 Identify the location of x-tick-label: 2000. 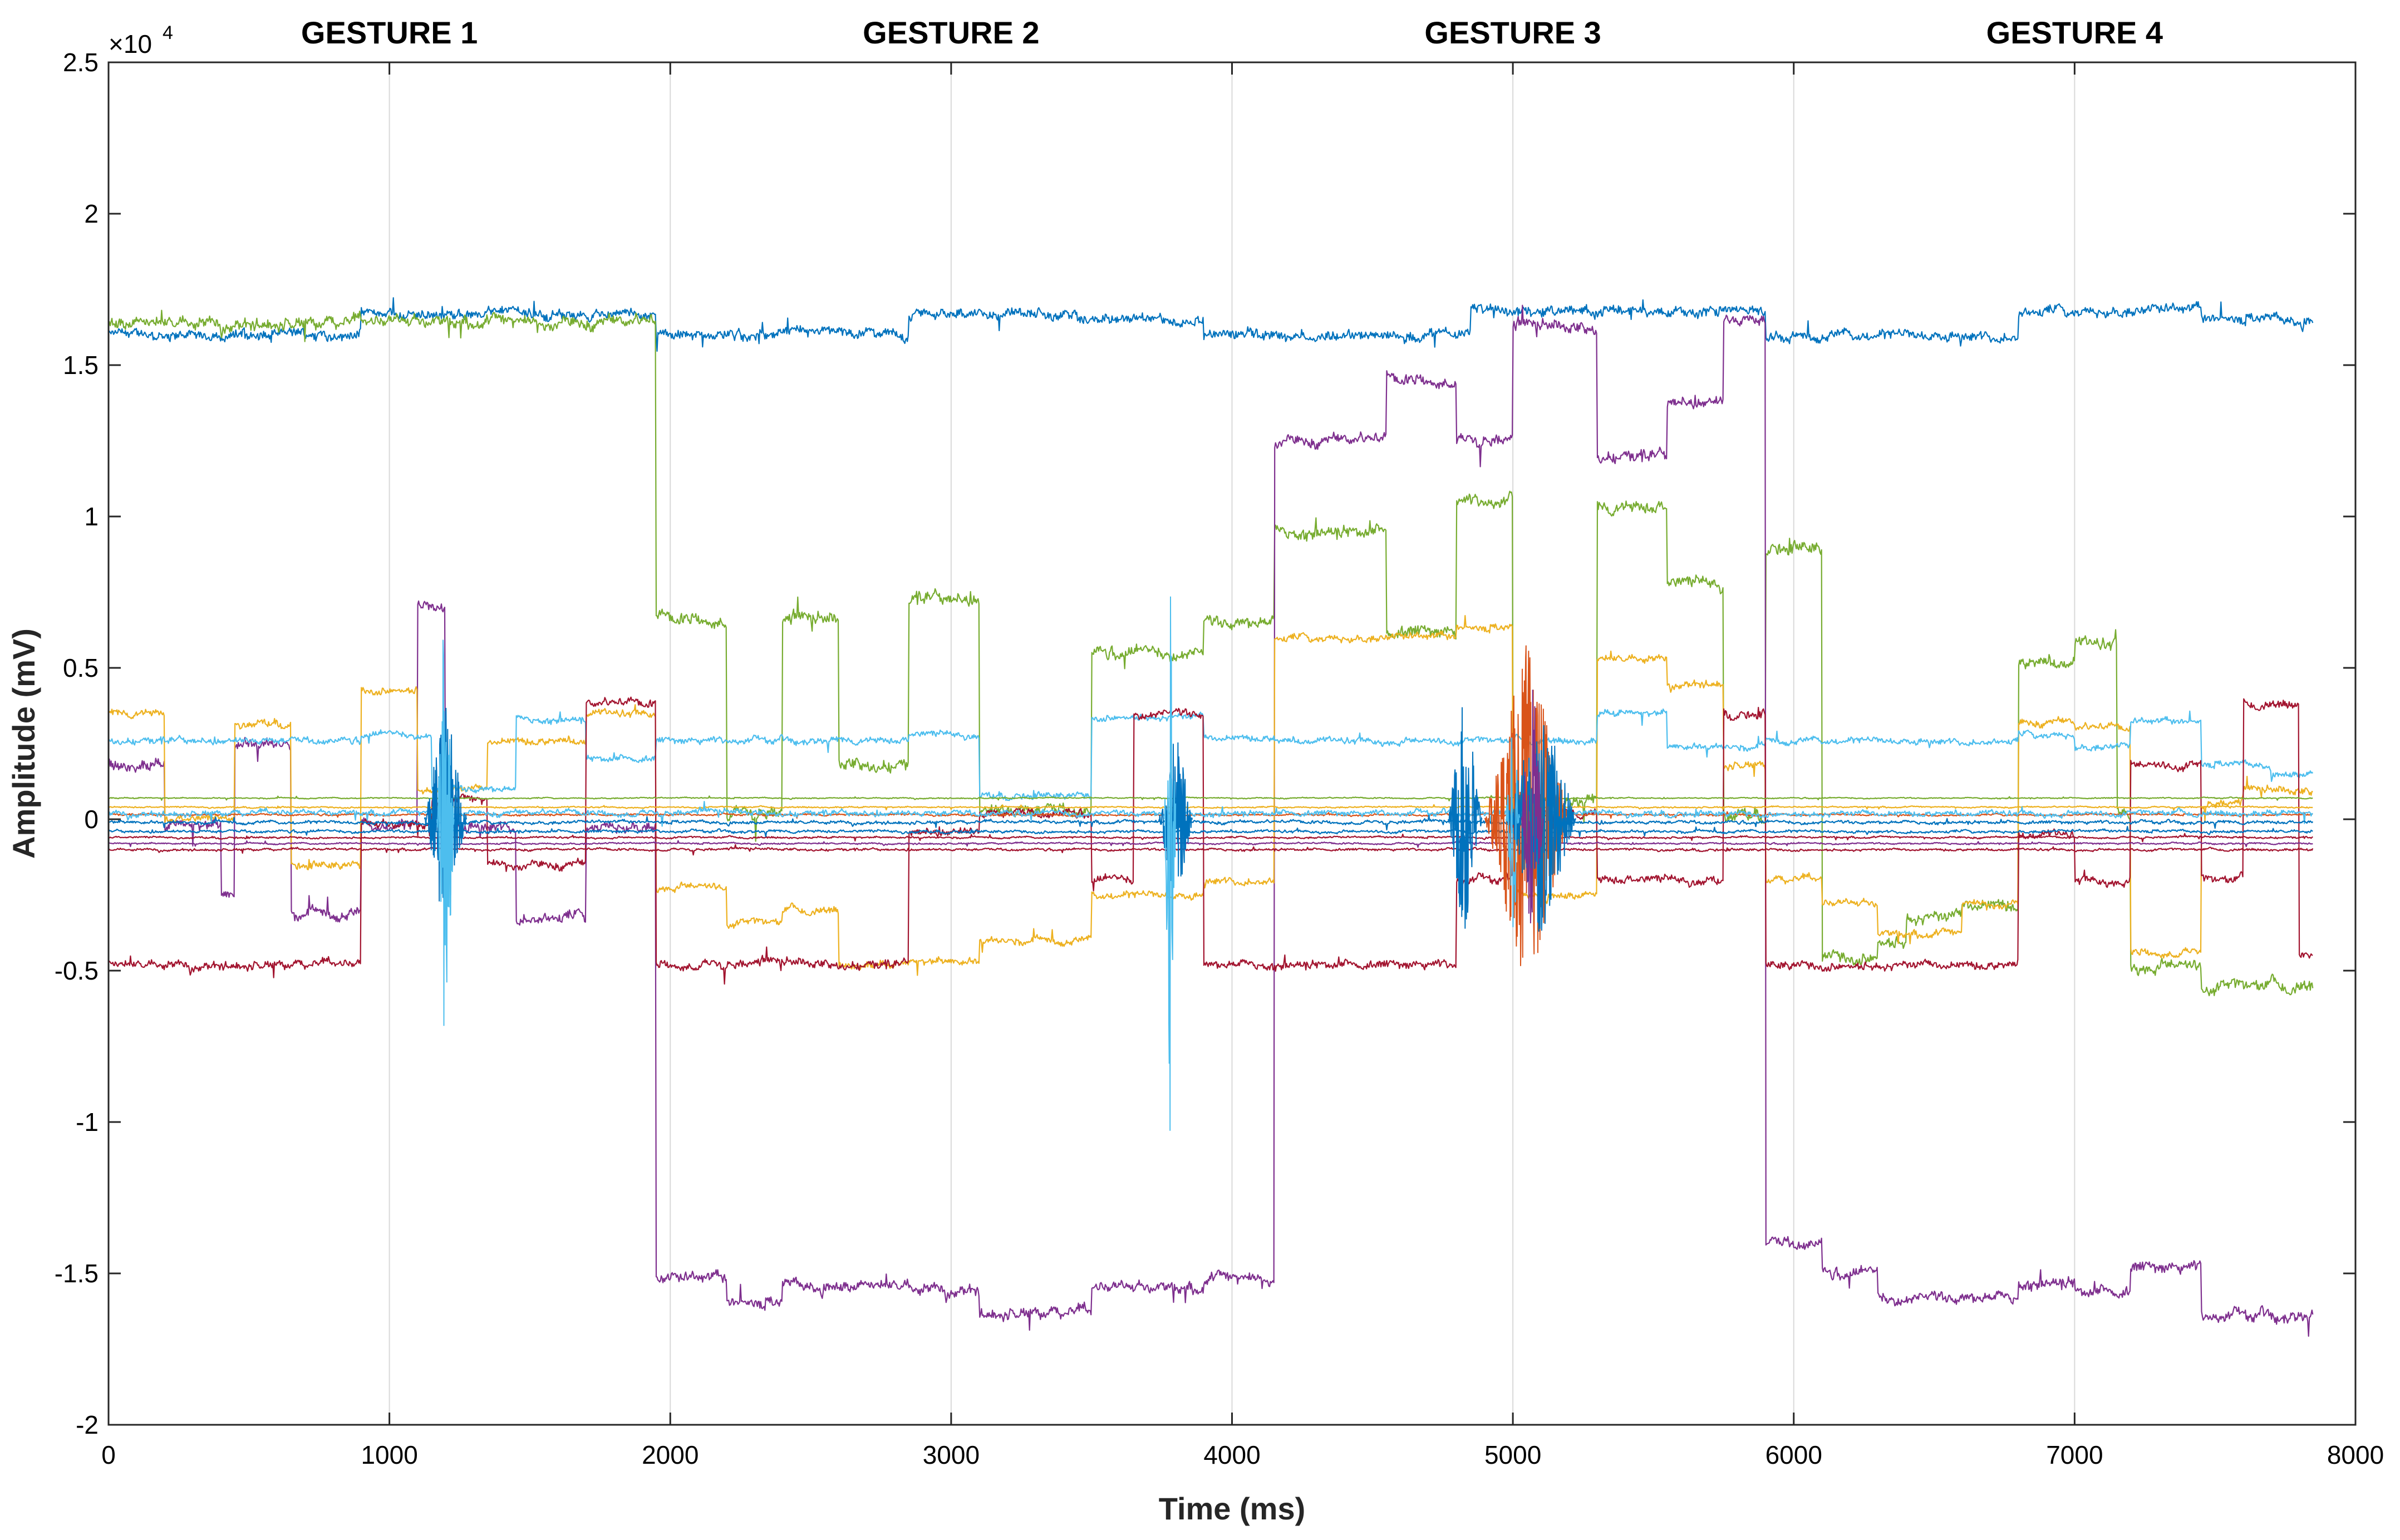
(670, 1454).